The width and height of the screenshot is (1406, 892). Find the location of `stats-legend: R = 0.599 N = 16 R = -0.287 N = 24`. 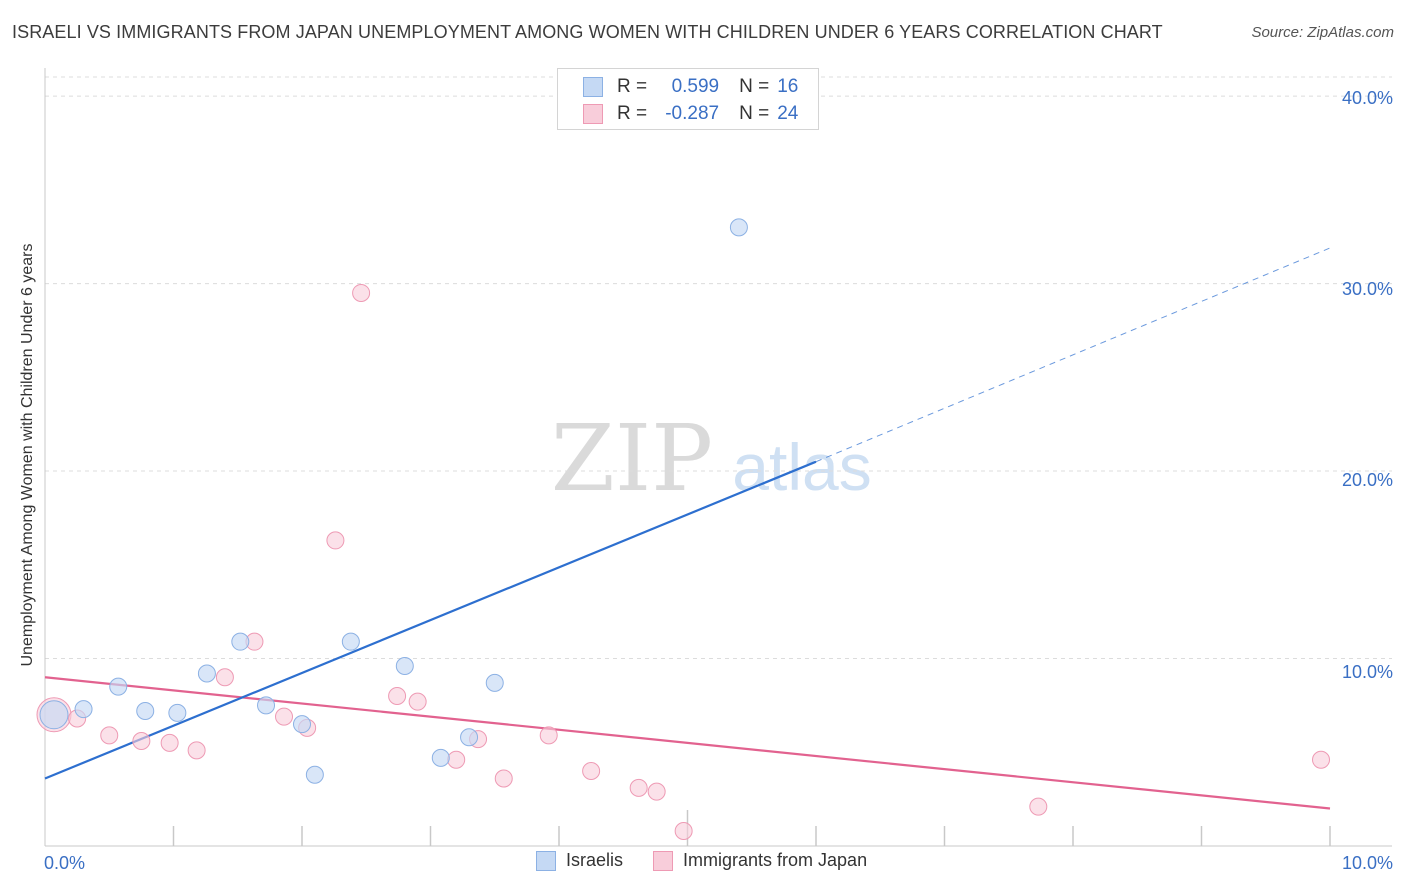

stats-legend: R = 0.599 N = 16 R = -0.287 N = 24 is located at coordinates (688, 99).